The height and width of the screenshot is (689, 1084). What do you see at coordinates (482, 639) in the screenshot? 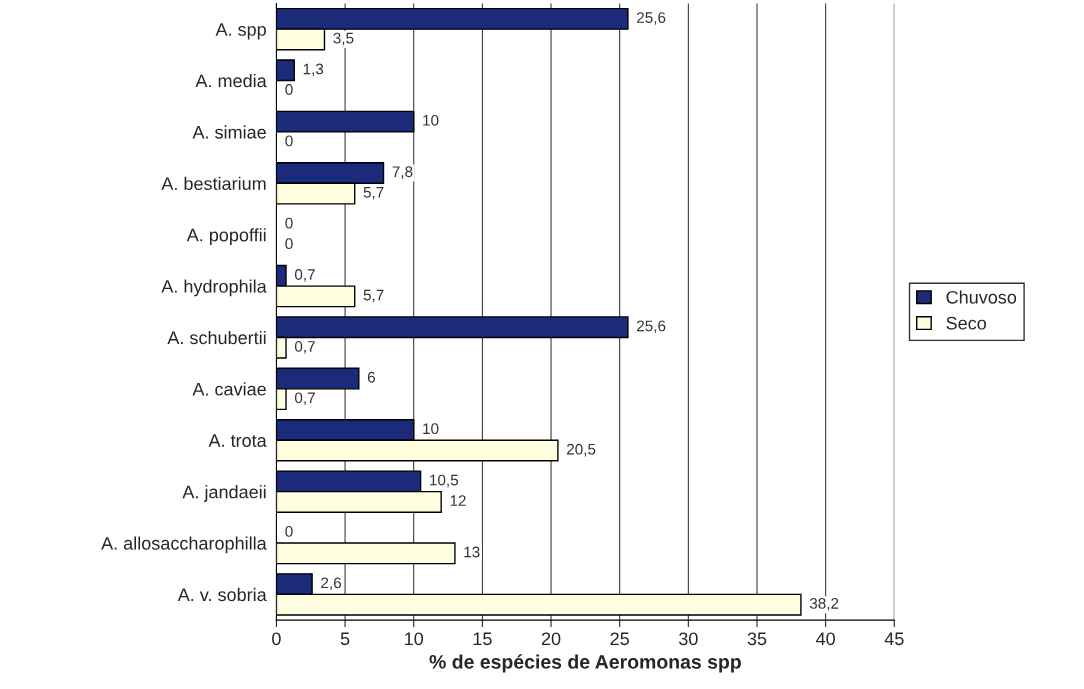
I see `x-tick-label: 15` at bounding box center [482, 639].